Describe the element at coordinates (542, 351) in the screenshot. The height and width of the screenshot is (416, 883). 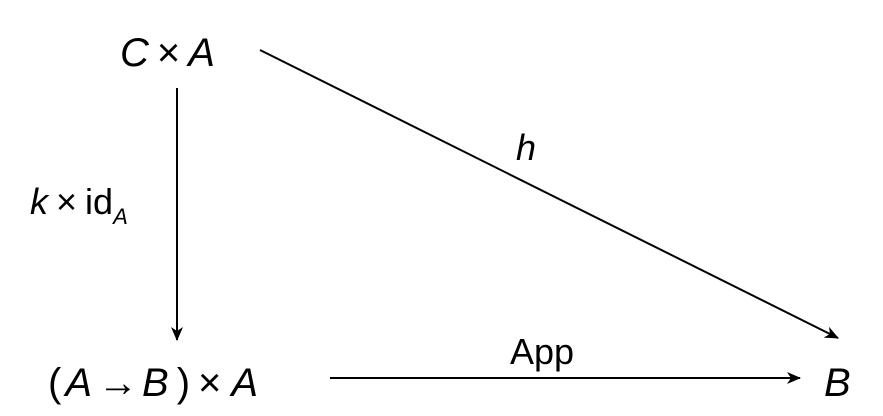
I see `arrow-app-label: App` at that location.